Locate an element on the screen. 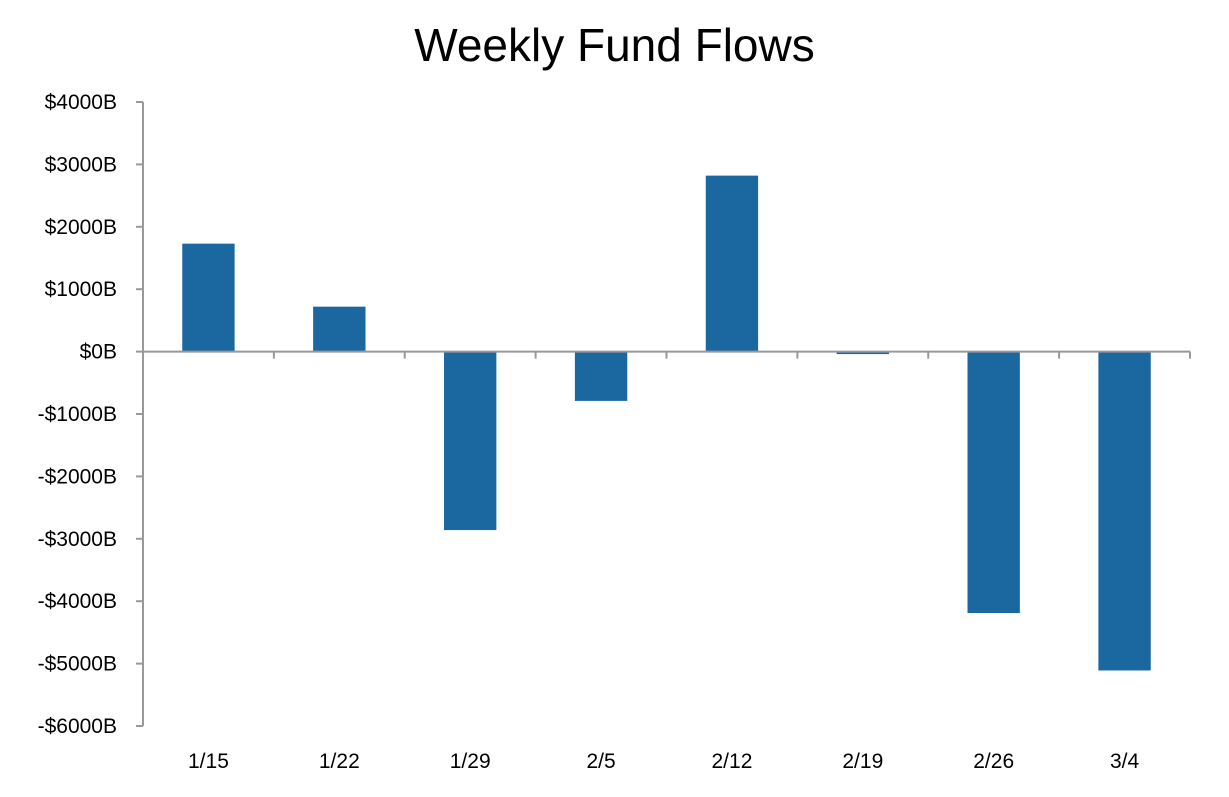 This screenshot has height=797, width=1229. y-tick-label: -$1000B is located at coordinates (77, 414).